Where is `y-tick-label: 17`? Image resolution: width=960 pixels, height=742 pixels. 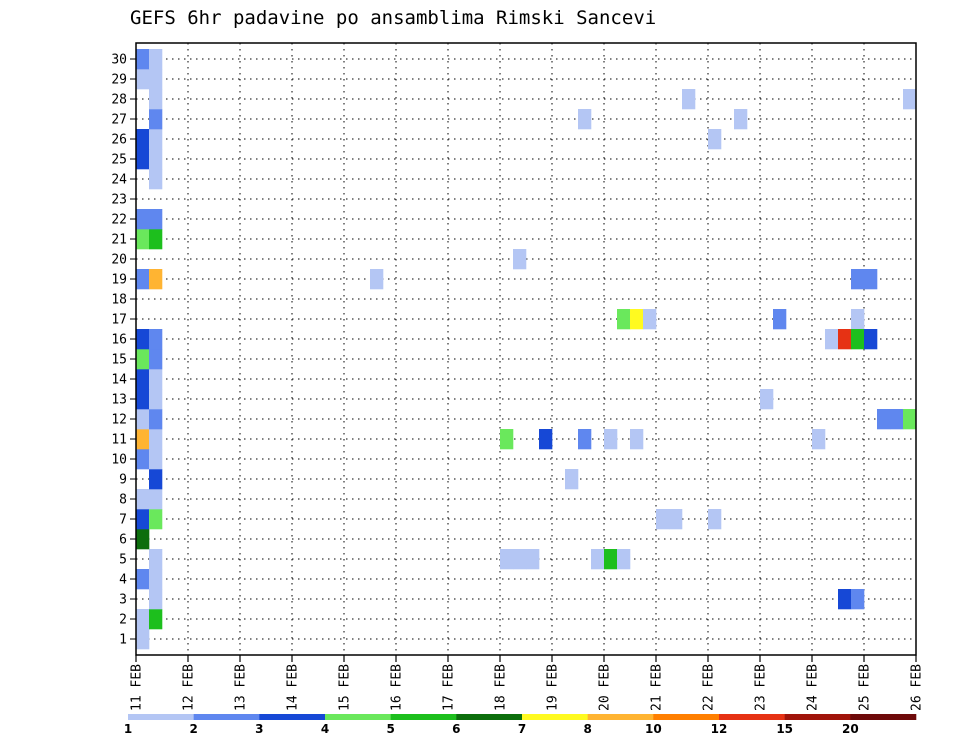 y-tick-label: 17 is located at coordinates (119, 320).